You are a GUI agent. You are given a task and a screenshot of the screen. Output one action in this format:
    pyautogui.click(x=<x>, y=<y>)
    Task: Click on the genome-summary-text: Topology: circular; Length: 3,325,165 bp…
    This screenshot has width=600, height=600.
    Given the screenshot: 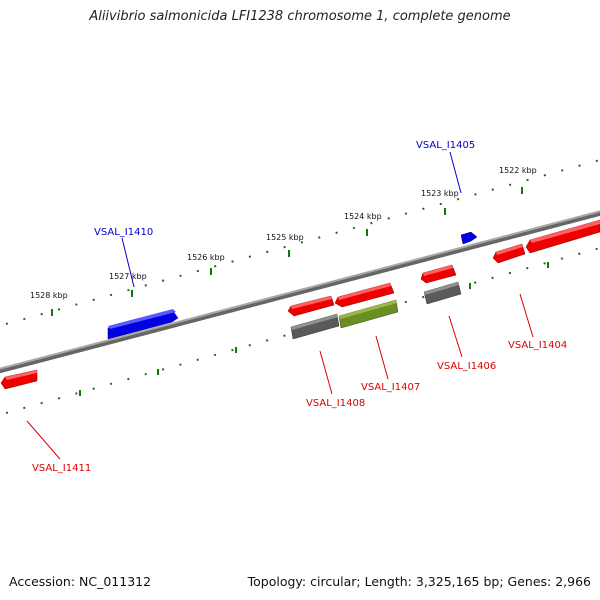 What is the action you would take?
    pyautogui.click(x=419, y=581)
    